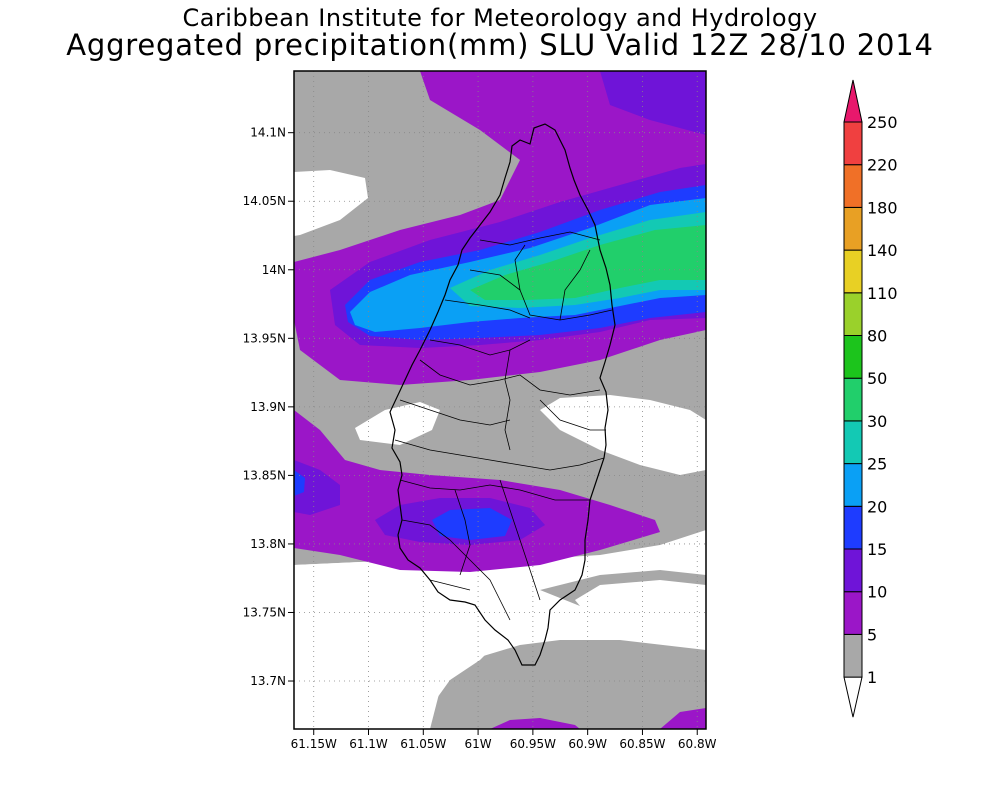 The image size is (1000, 800). Describe the element at coordinates (264, 338) in the screenshot. I see `lat-tick-label: 13.95N` at that location.